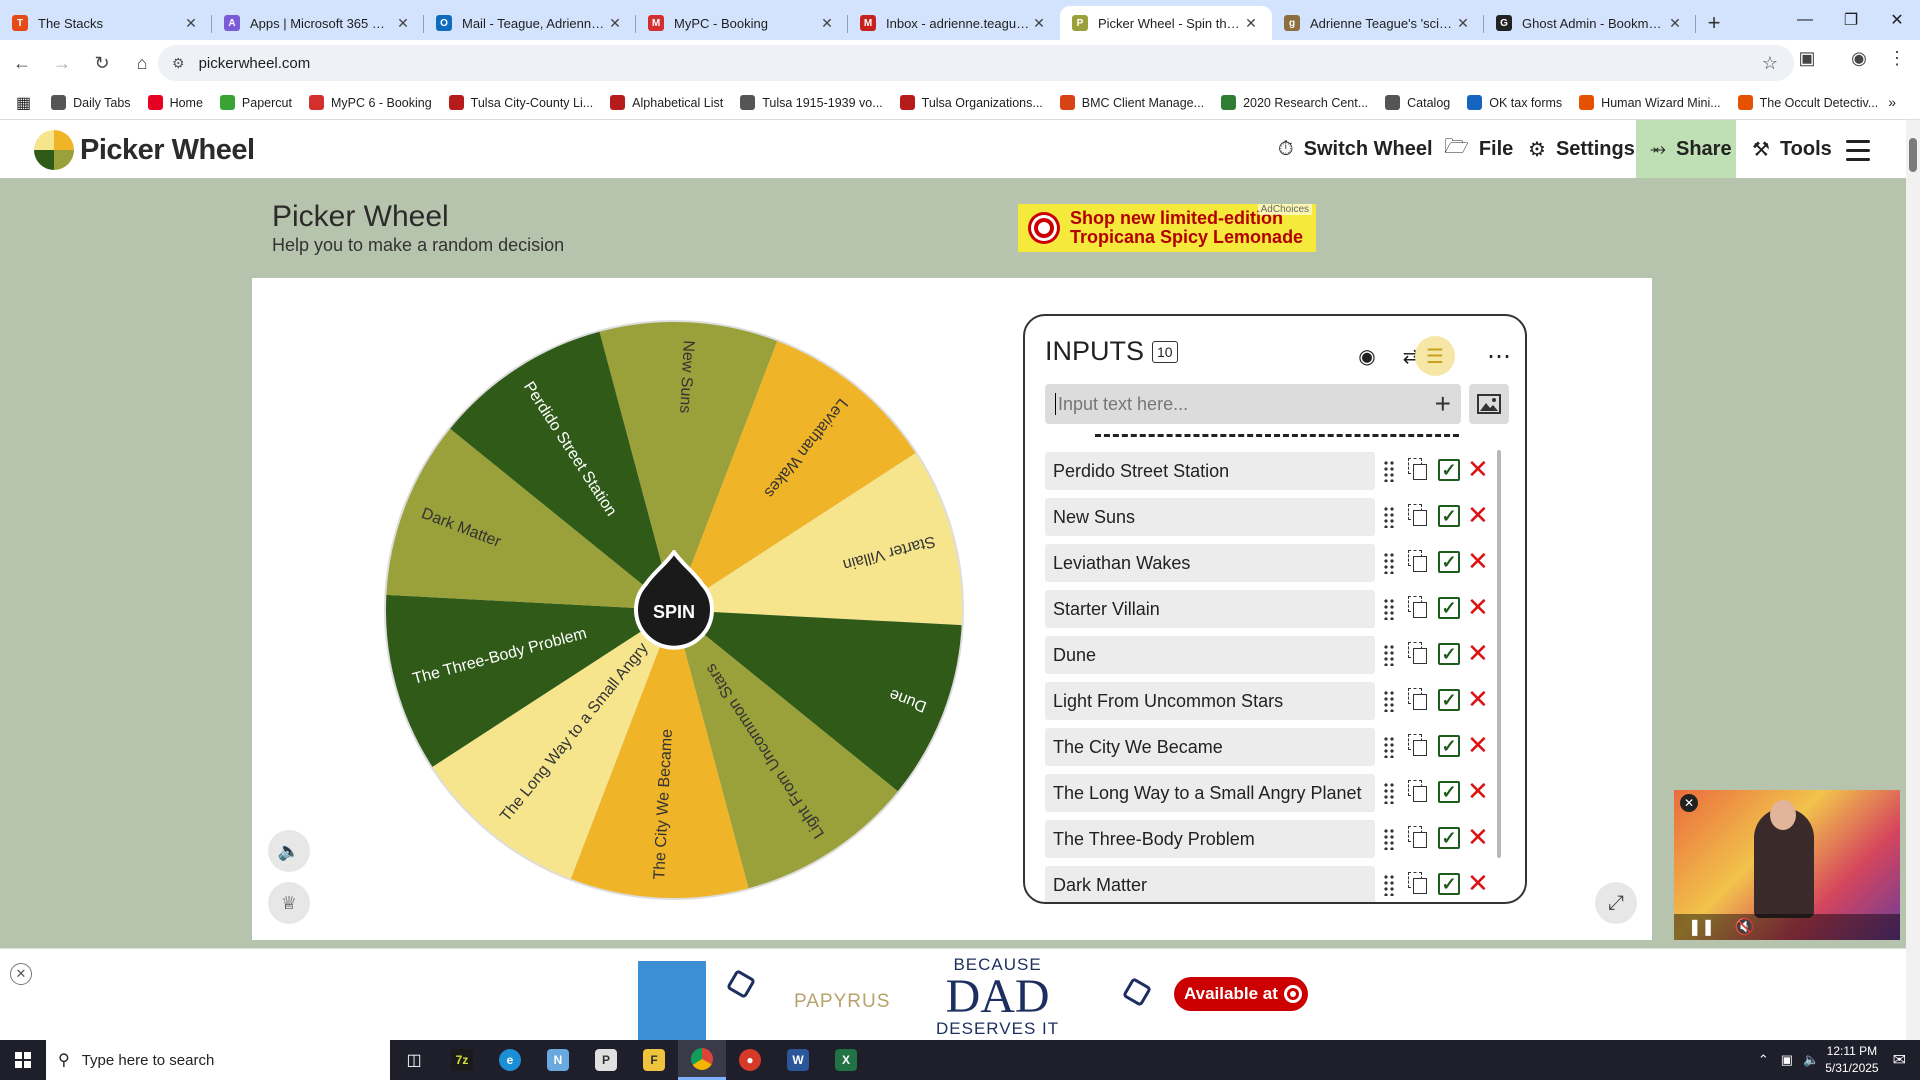 The image size is (1920, 1080). Describe the element at coordinates (289, 851) in the screenshot. I see `sound-toggle-icon: 🔈` at that location.